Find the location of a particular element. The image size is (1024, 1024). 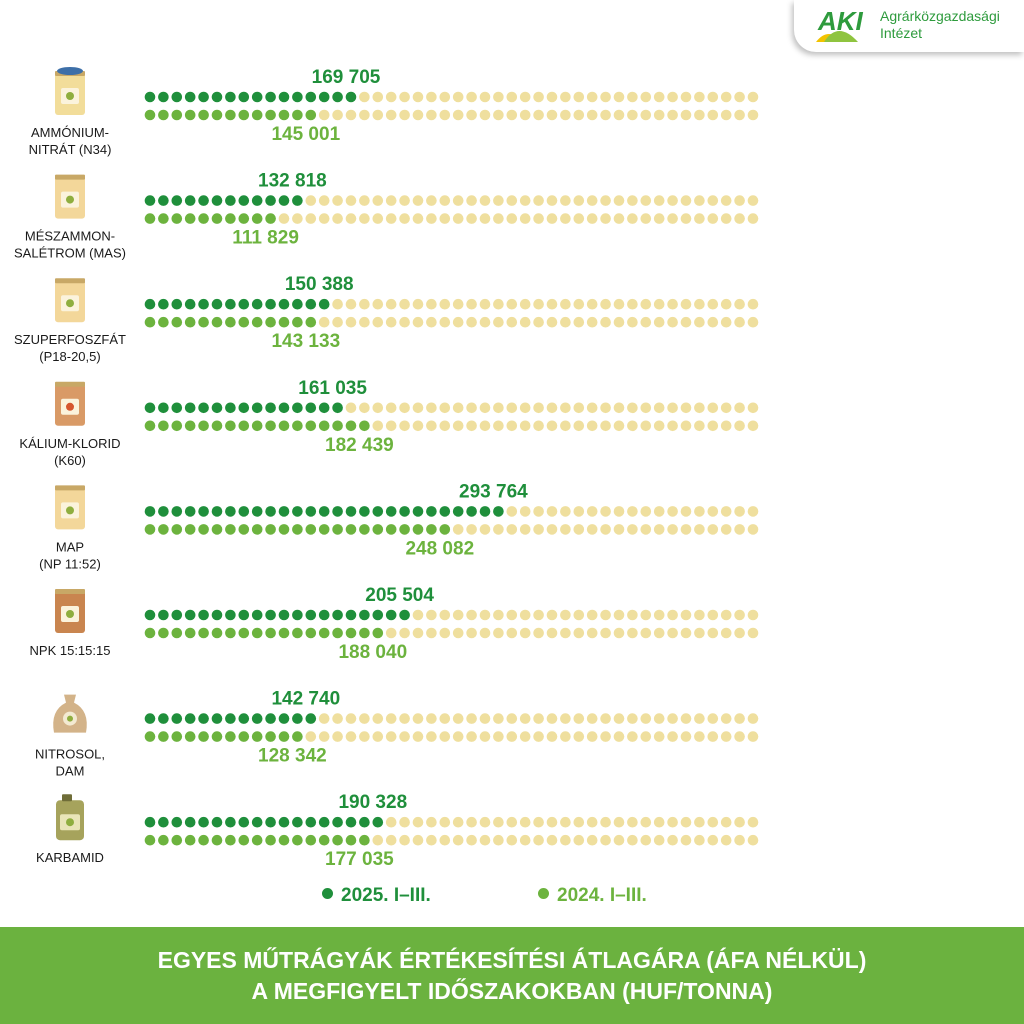

fertilizer-box-icon is located at coordinates (70, 403).